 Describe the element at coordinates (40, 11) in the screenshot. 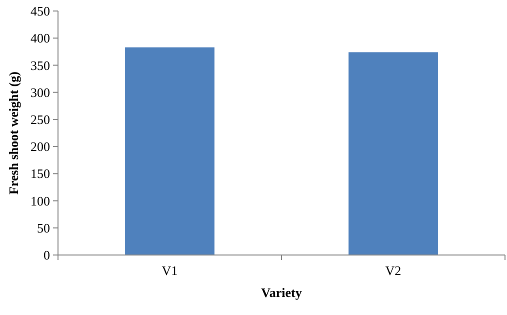

I see `y-tick-label: 450` at that location.